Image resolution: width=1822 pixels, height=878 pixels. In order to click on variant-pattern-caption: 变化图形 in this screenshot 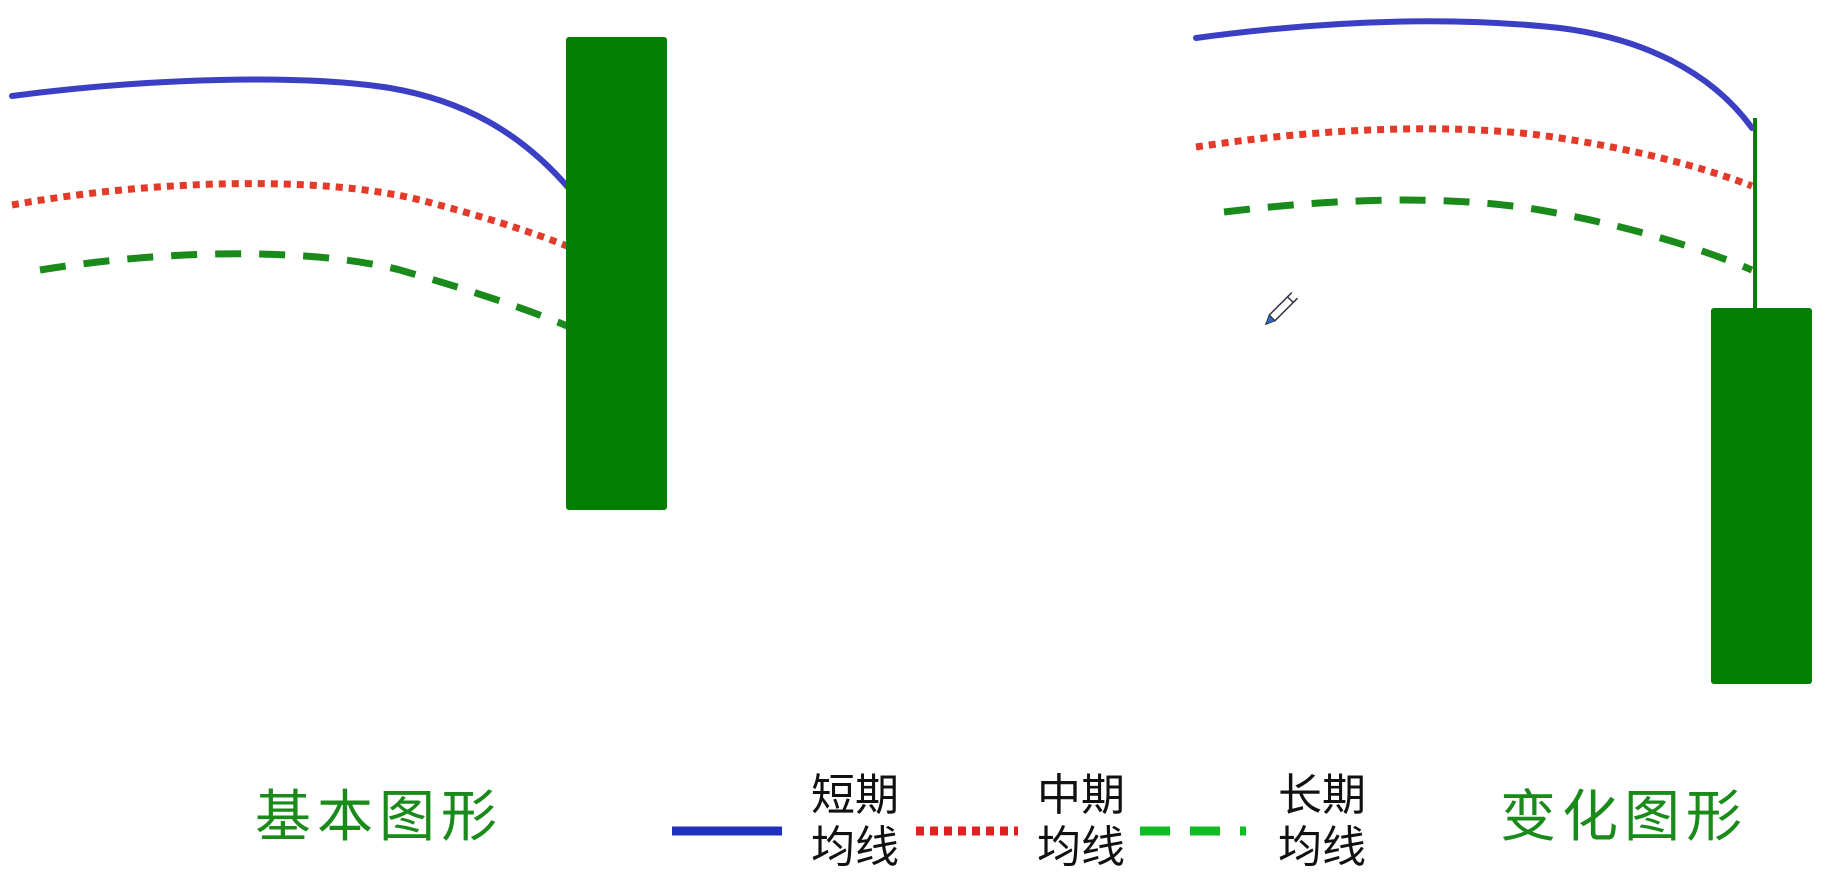, I will do `click(1624, 817)`.